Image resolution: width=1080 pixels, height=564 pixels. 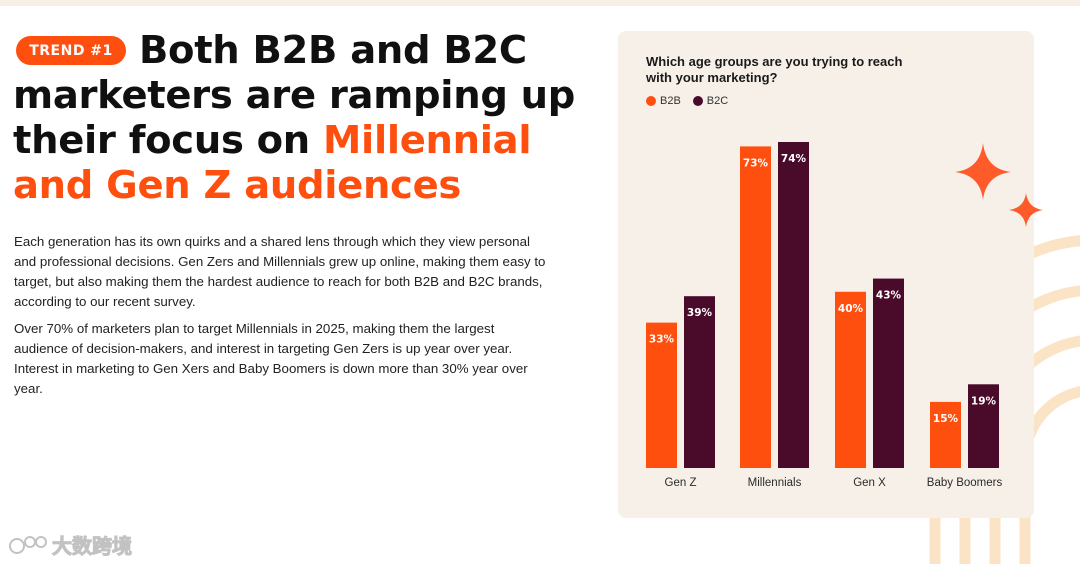 I want to click on data-label: 19%, so click(x=984, y=401).